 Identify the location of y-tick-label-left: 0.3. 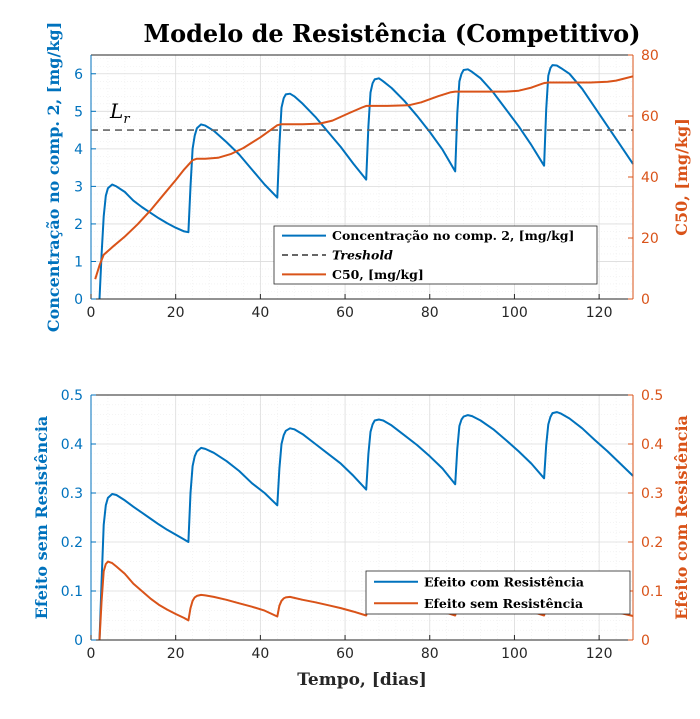
(72, 494).